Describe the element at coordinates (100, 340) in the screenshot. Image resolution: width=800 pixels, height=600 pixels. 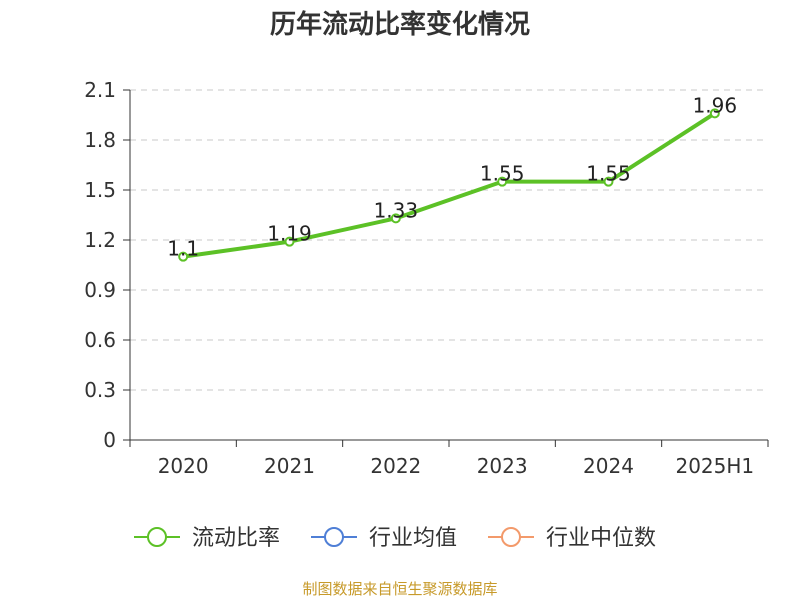
I see `y-tick-label: 0.6` at that location.